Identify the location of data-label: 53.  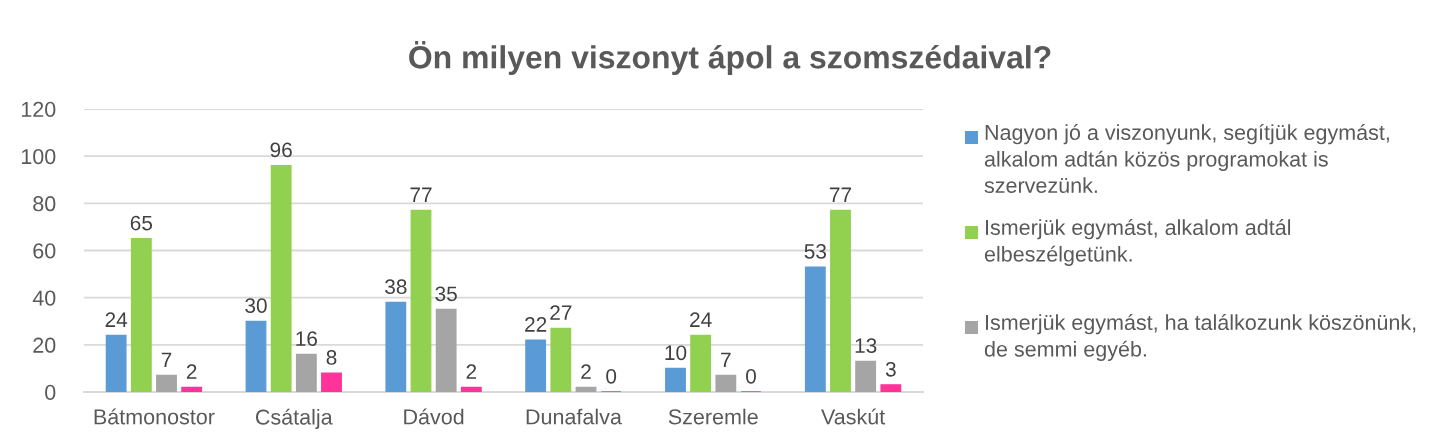
(815, 251).